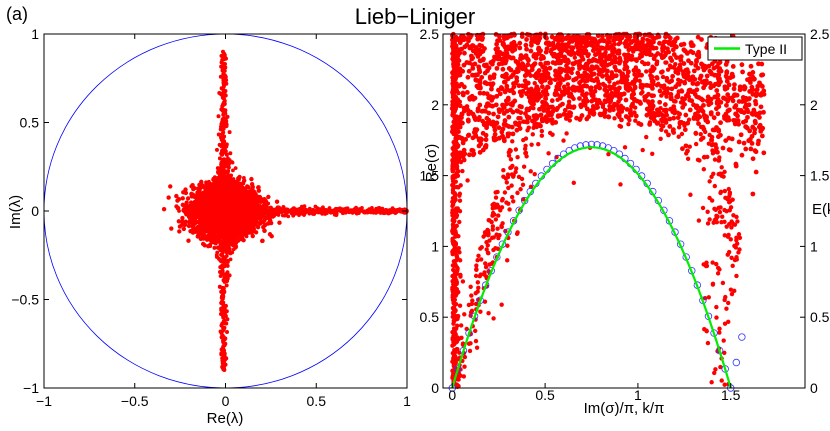  I want to click on left-xlabel: Re(λ), so click(225, 418).